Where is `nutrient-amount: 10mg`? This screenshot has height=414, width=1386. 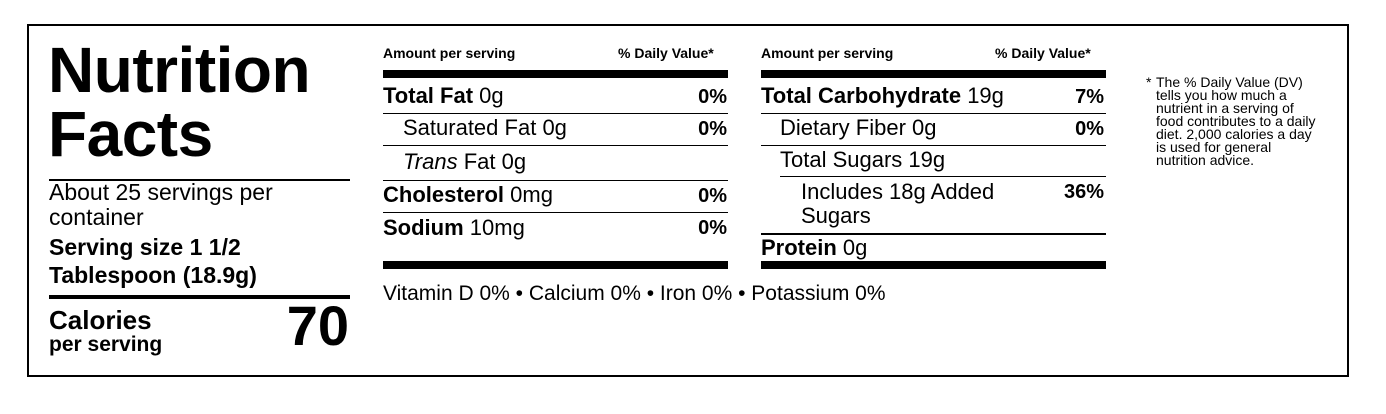 nutrient-amount: 10mg is located at coordinates (497, 227).